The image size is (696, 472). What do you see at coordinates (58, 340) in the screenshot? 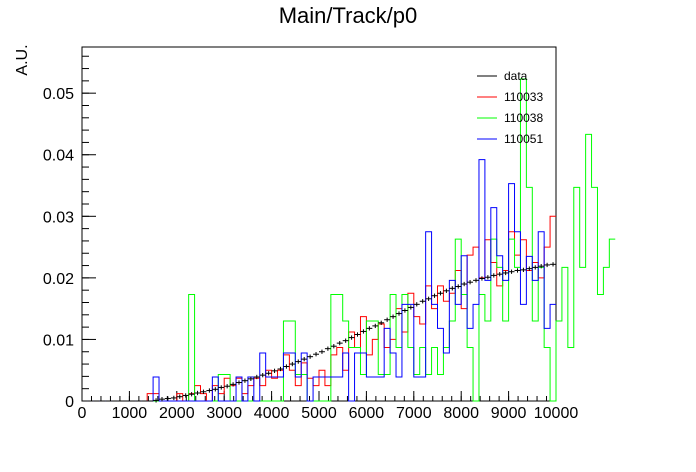
I see `y-tick-label: 0.01` at bounding box center [58, 340].